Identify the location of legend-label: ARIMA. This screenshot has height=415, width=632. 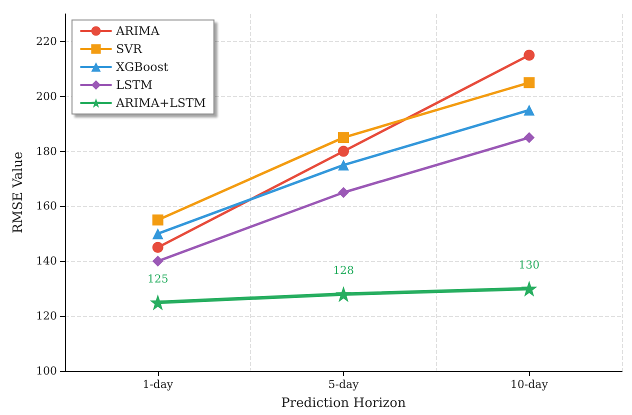
(137, 31).